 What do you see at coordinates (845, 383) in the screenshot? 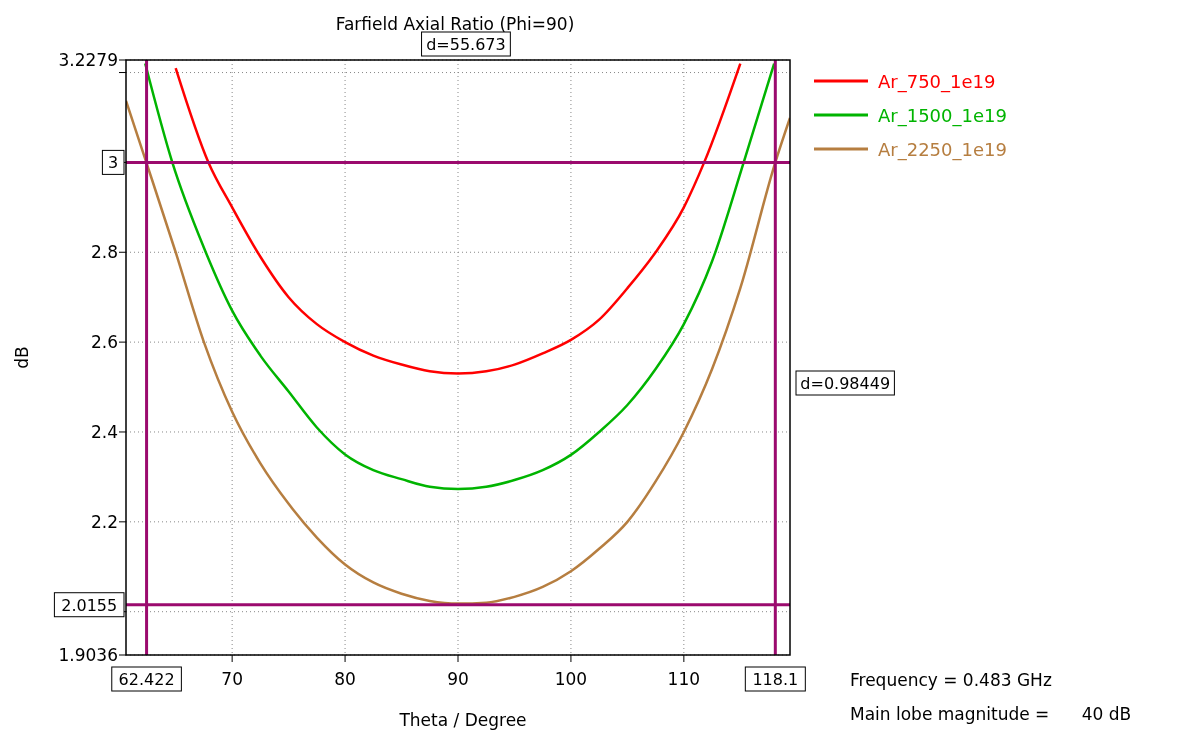
I see `text: d=0.98449` at bounding box center [845, 383].